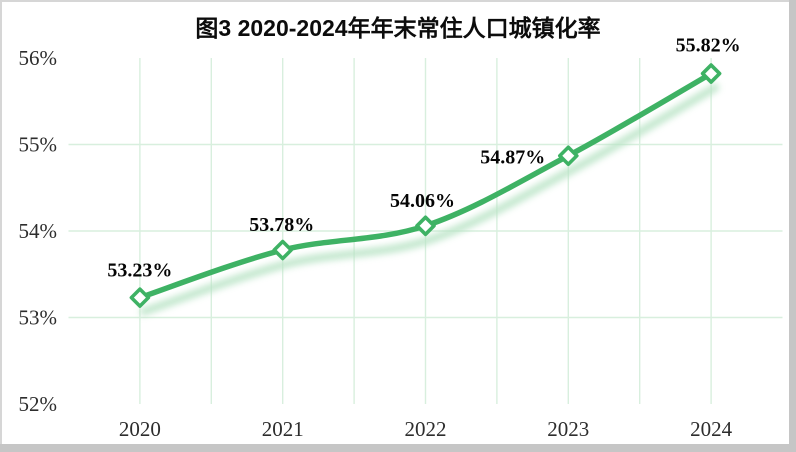 The height and width of the screenshot is (452, 796). What do you see at coordinates (426, 429) in the screenshot?
I see `x-axis-tick-label: 2022` at bounding box center [426, 429].